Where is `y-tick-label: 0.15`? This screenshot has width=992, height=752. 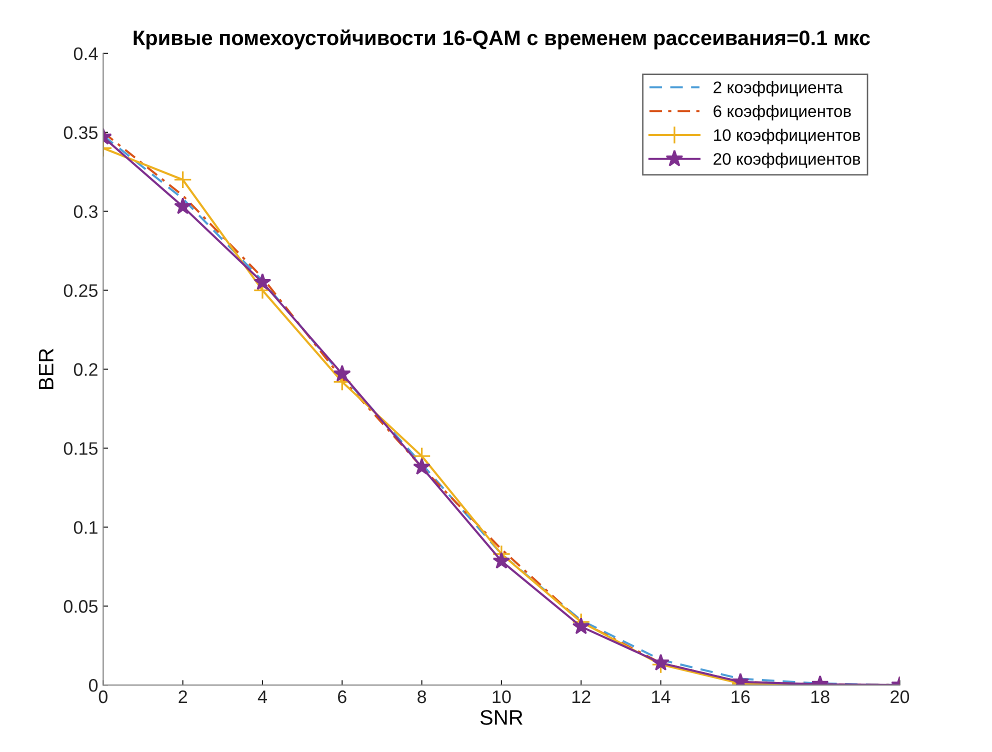
y-tick-label: 0.15 is located at coordinates (81, 448).